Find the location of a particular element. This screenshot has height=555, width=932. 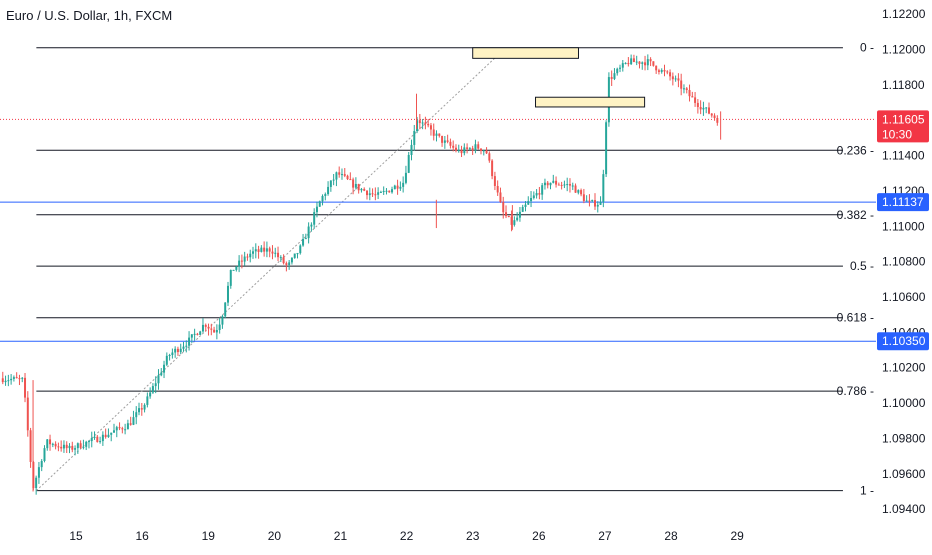

price-tick-label: 1.10000 is located at coordinates (904, 403).